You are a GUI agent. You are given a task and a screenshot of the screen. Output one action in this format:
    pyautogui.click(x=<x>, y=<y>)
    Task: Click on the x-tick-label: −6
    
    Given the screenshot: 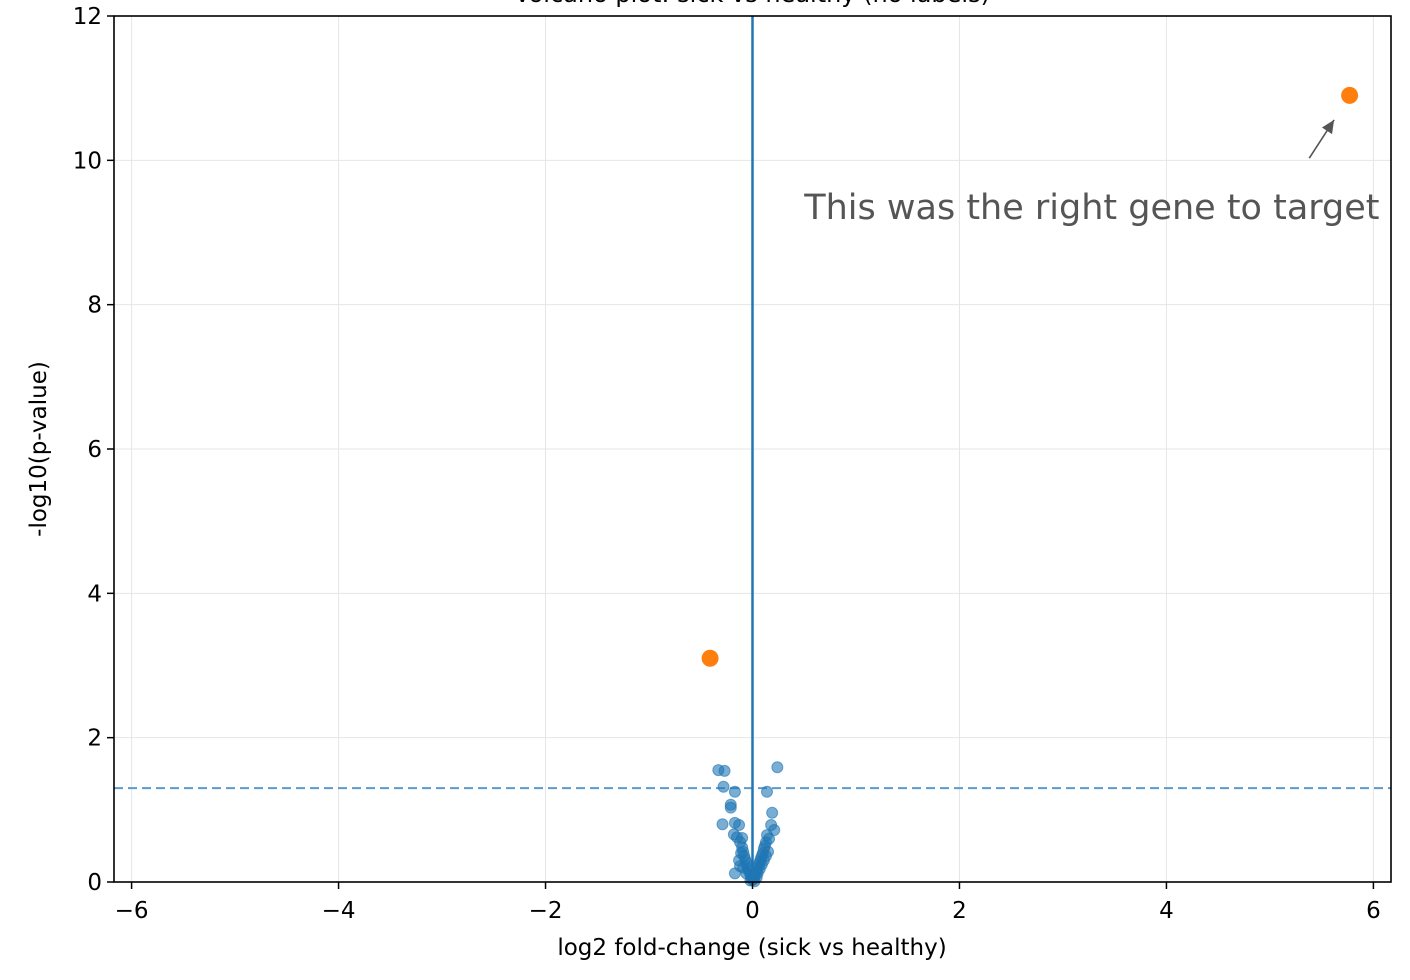 What is the action you would take?
    pyautogui.click(x=132, y=911)
    